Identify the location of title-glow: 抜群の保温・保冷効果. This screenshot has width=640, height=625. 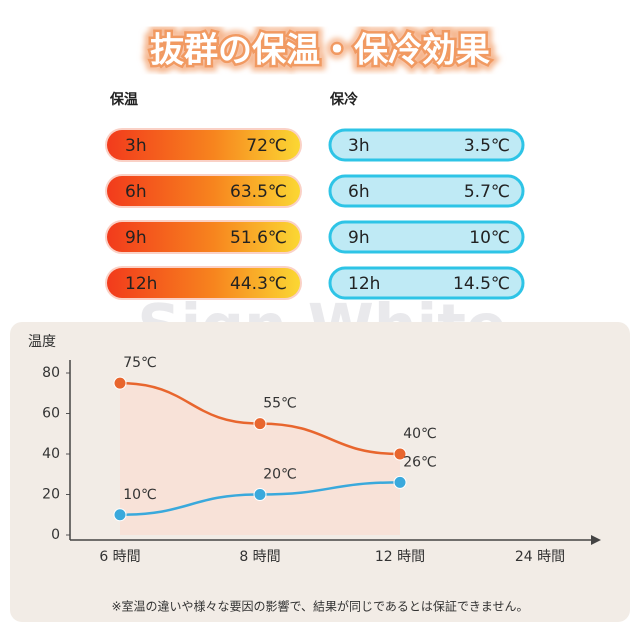
(320, 51).